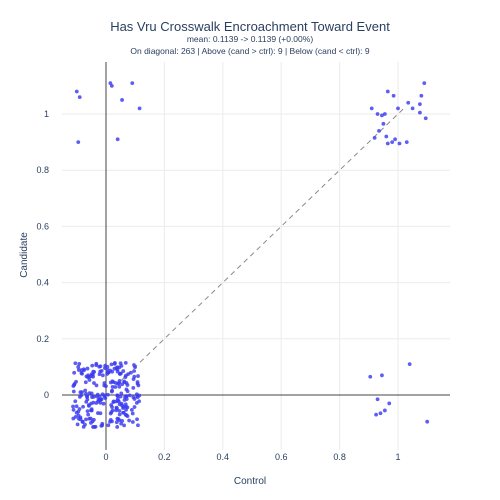  I want to click on y-tick-label: 0.8, so click(42, 170).